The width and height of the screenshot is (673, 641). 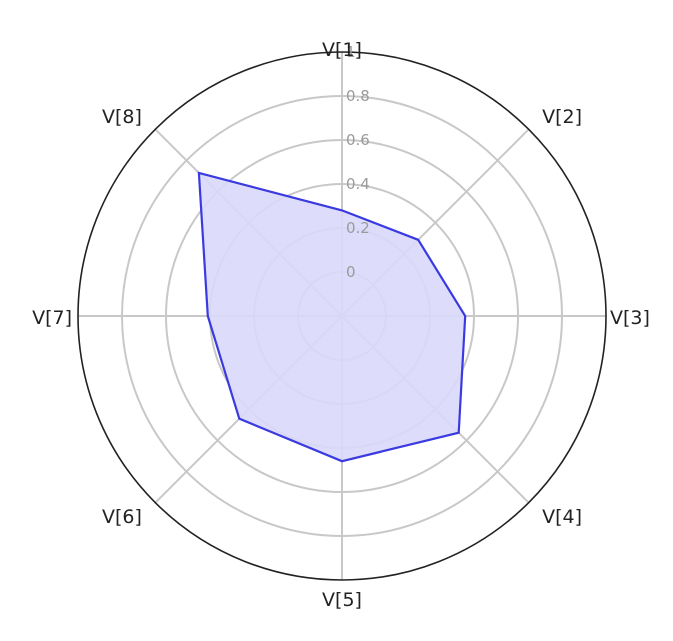 I want to click on axis-label-6: V[6], so click(x=122, y=517).